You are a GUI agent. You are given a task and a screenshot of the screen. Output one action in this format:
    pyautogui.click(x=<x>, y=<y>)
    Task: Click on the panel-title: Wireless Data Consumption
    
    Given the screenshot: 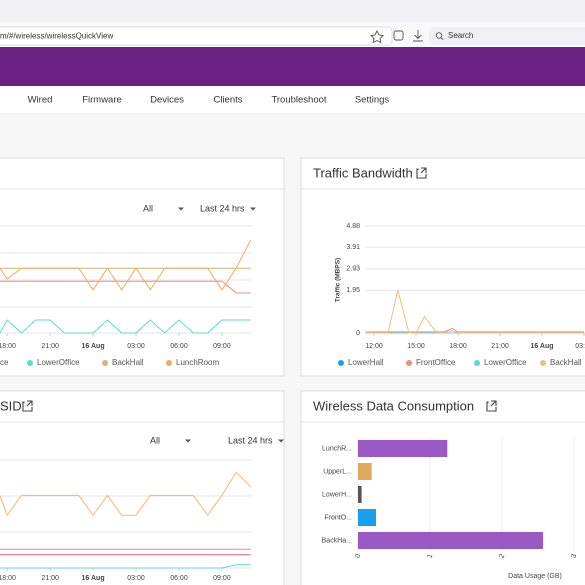 What is the action you would take?
    pyautogui.click(x=393, y=405)
    